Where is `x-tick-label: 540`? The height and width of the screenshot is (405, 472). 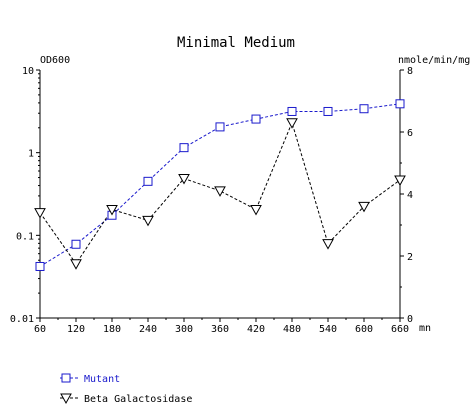
x-tick-label: 540 is located at coordinates (328, 329).